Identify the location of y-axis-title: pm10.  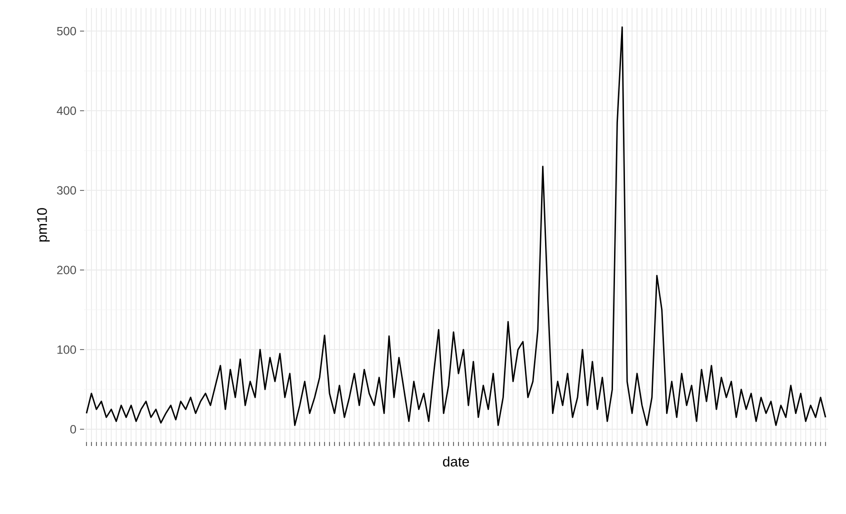
(43, 225).